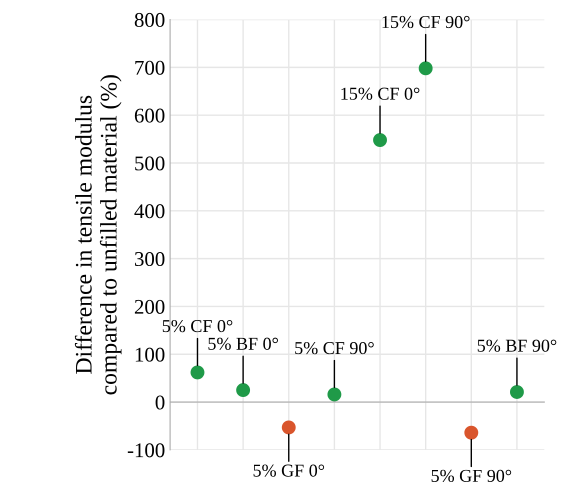 The height and width of the screenshot is (489, 567). Describe the element at coordinates (149, 115) in the screenshot. I see `y-tick-label: 600` at that location.